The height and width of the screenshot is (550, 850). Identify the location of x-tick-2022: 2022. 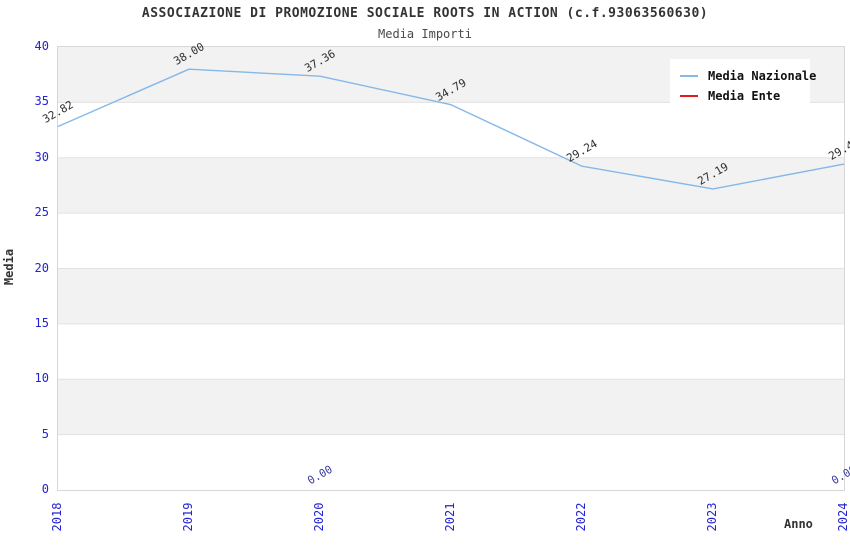
(581, 517).